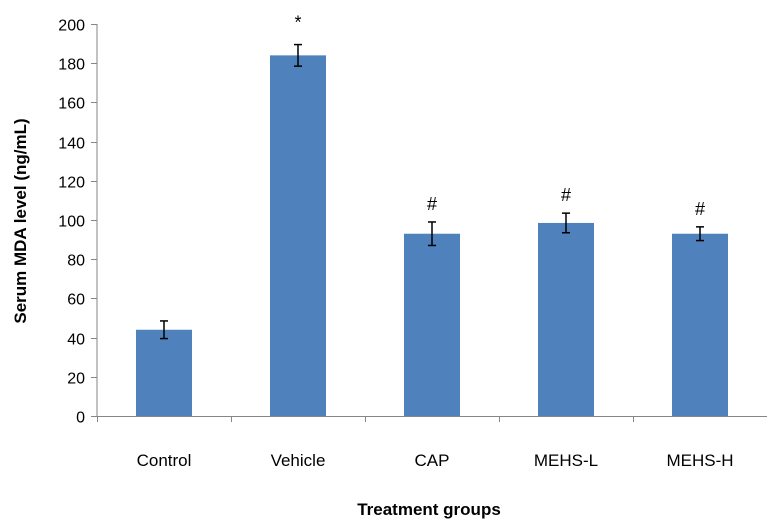 The width and height of the screenshot is (767, 526). I want to click on x-tick-label: Vehicle, so click(298, 460).